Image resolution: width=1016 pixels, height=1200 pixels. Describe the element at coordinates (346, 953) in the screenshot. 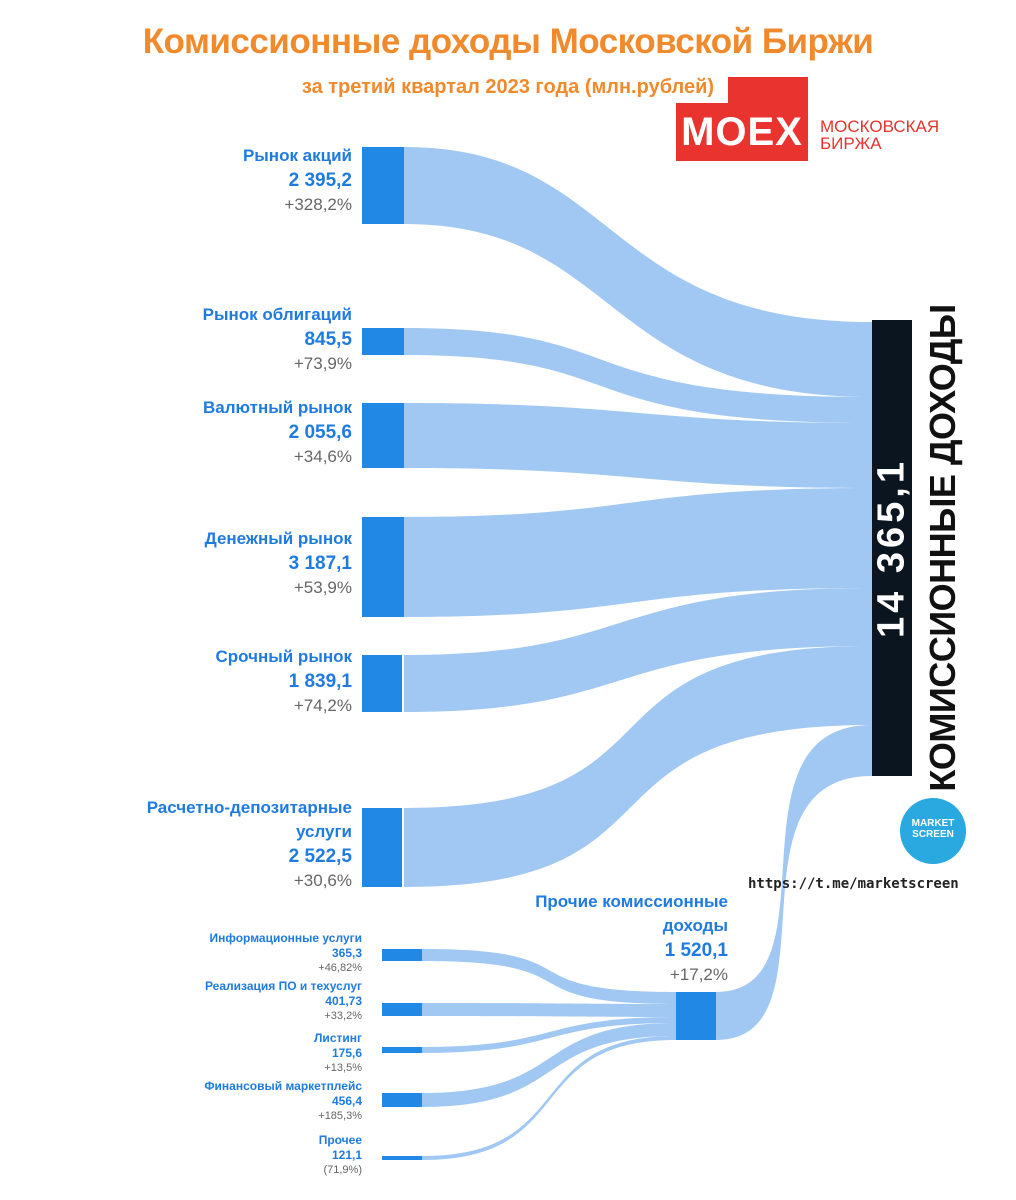

I see `label-value: 365,3` at that location.